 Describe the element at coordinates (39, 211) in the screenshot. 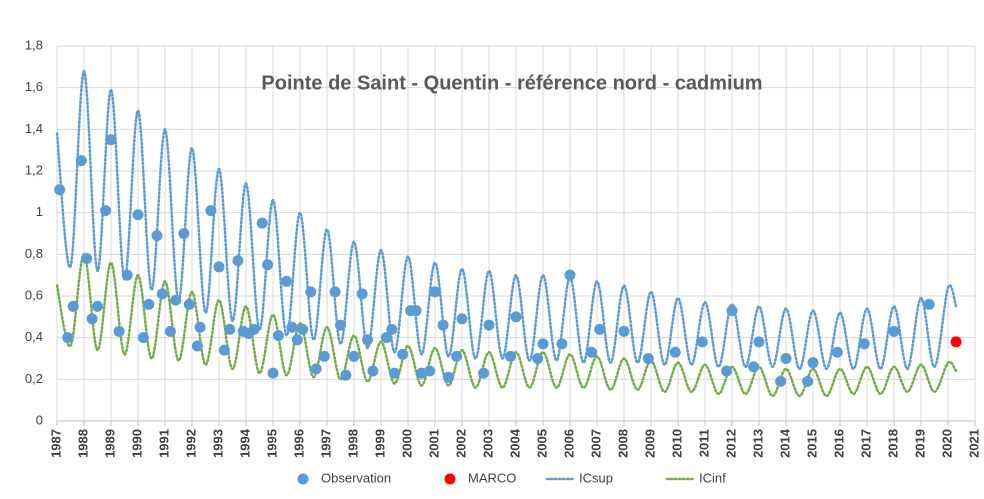

I see `y-tick-label: 1` at that location.